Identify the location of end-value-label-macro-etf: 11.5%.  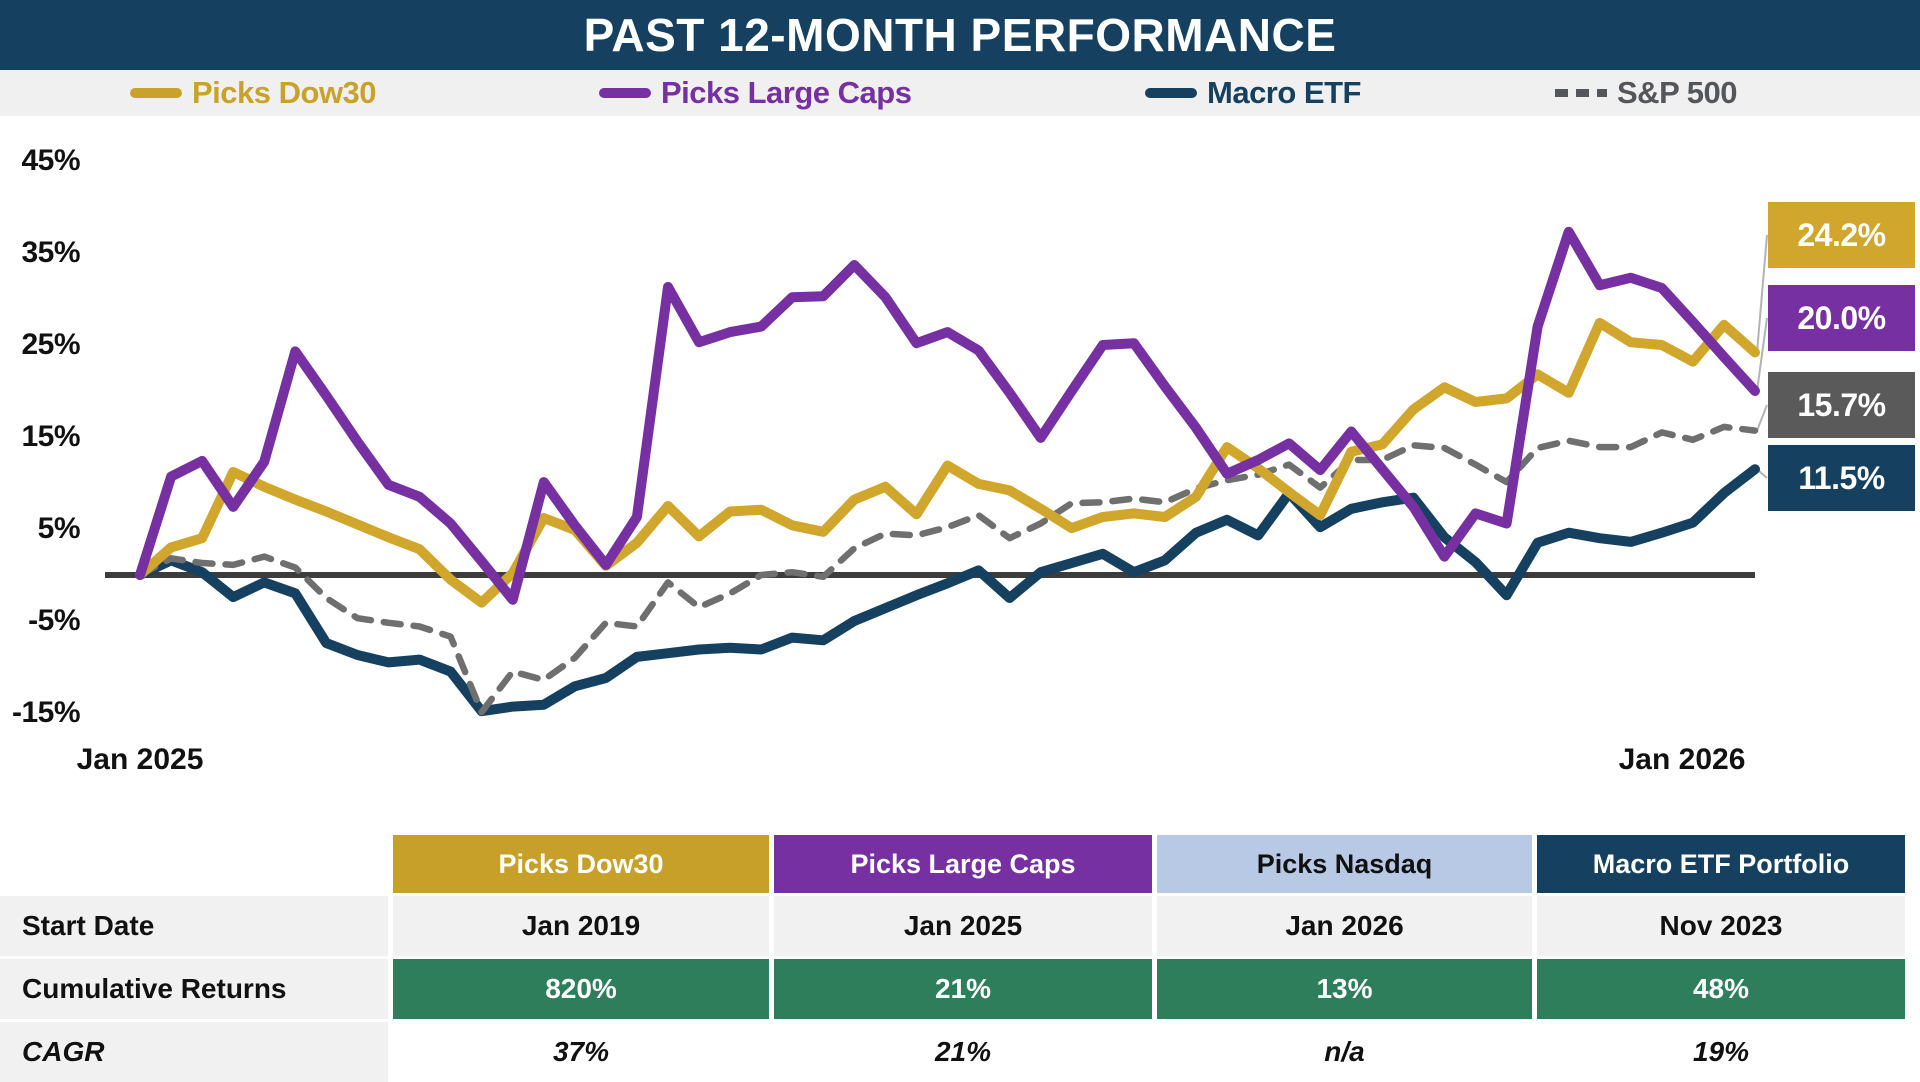
(1841, 478).